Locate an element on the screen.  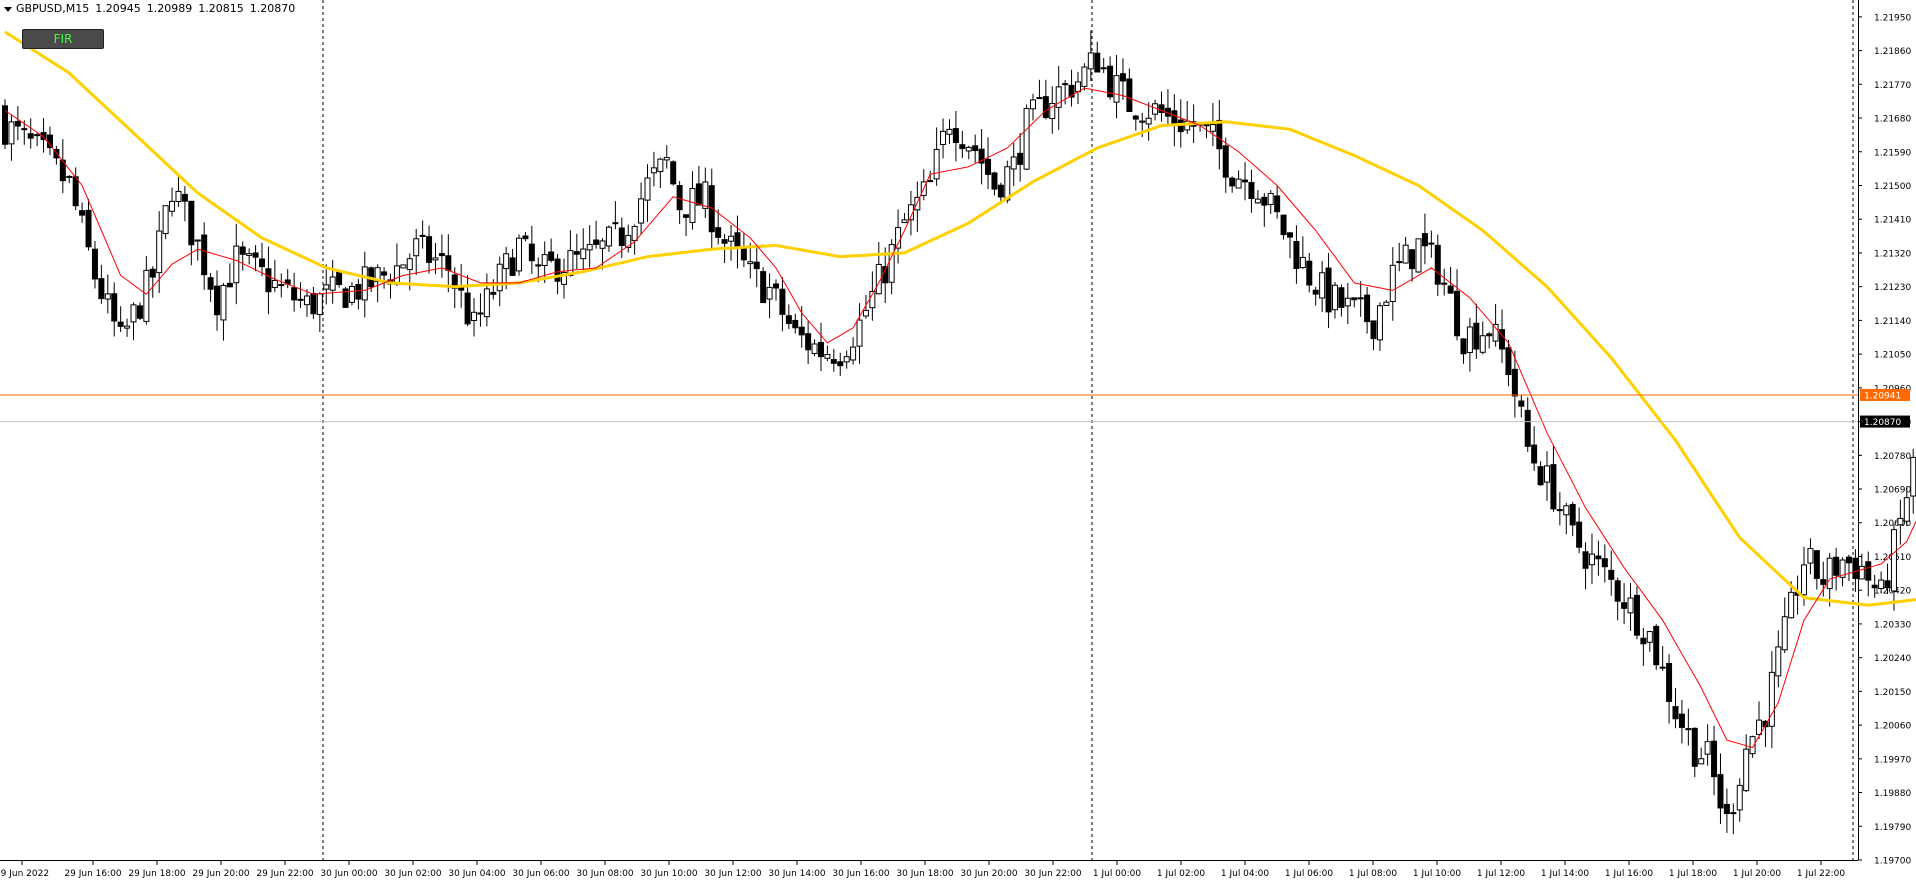
price-tick-label: 1.19790 is located at coordinates (1892, 828).